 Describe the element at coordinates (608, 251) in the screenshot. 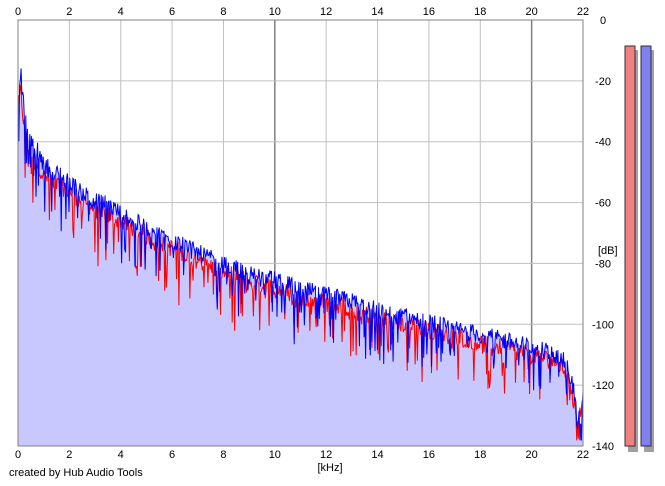

I see `y-axis-label: [dB]` at that location.